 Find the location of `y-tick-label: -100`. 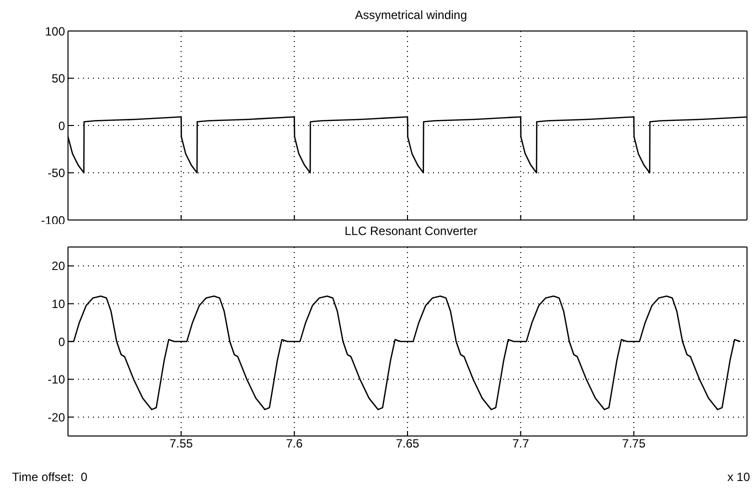

y-tick-label: -100 is located at coordinates (53, 220).